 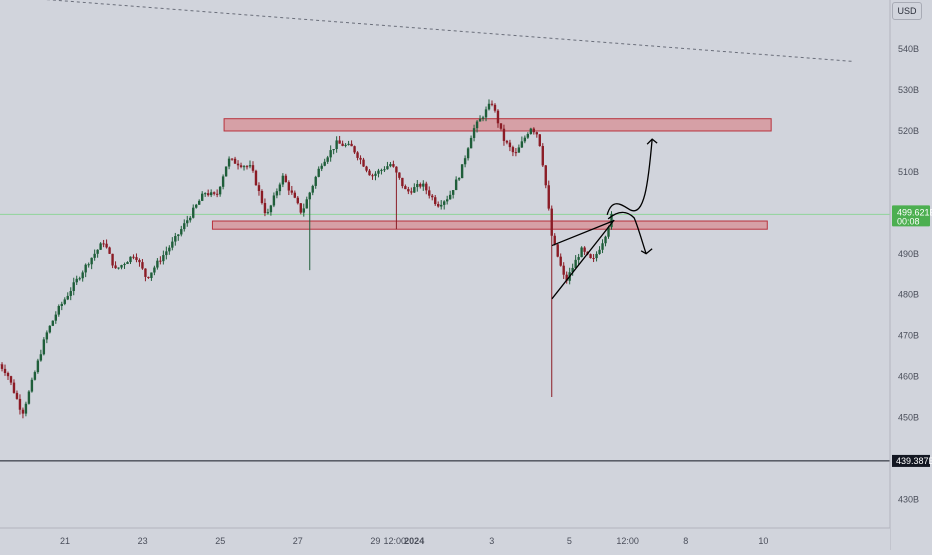 What do you see at coordinates (569, 541) in the screenshot?
I see `x-tick-label: 5` at bounding box center [569, 541].